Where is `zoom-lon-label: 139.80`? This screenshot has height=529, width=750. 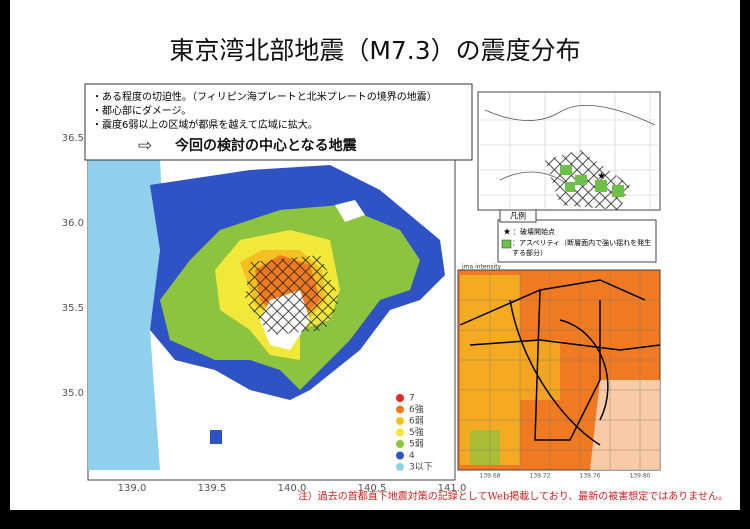 zoom-lon-label: 139.80 is located at coordinates (640, 476).